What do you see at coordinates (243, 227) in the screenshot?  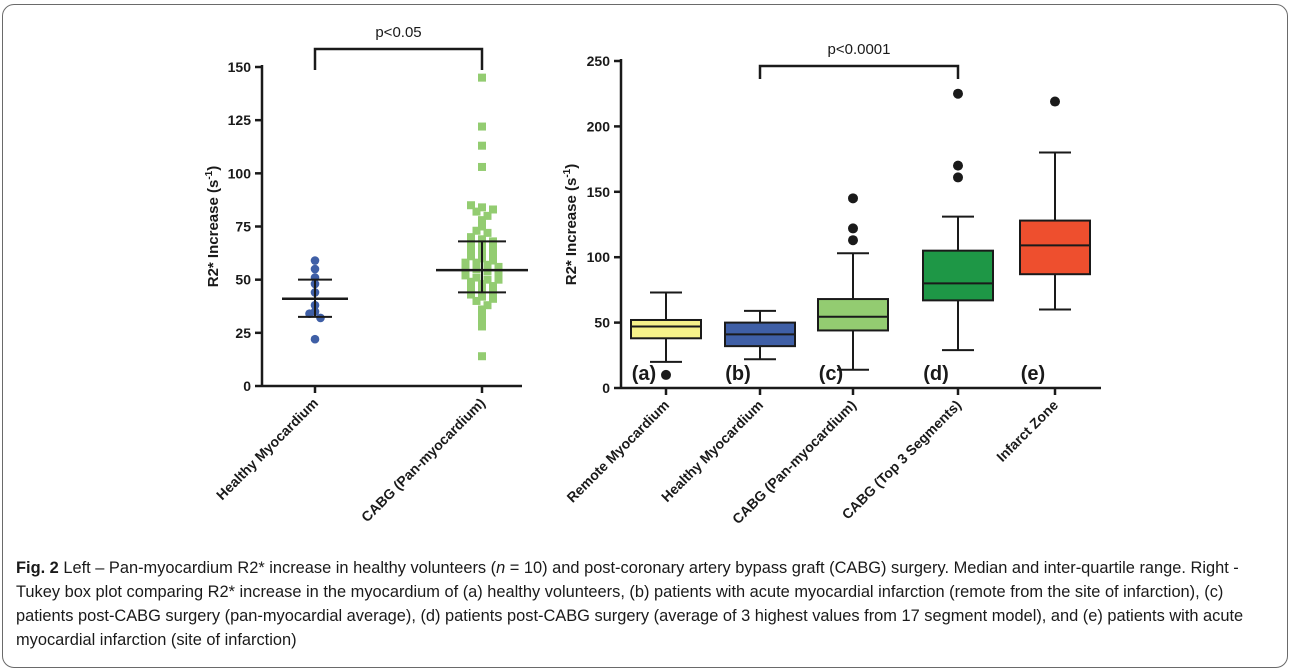 I see `left-y-tick-label: 75` at bounding box center [243, 227].